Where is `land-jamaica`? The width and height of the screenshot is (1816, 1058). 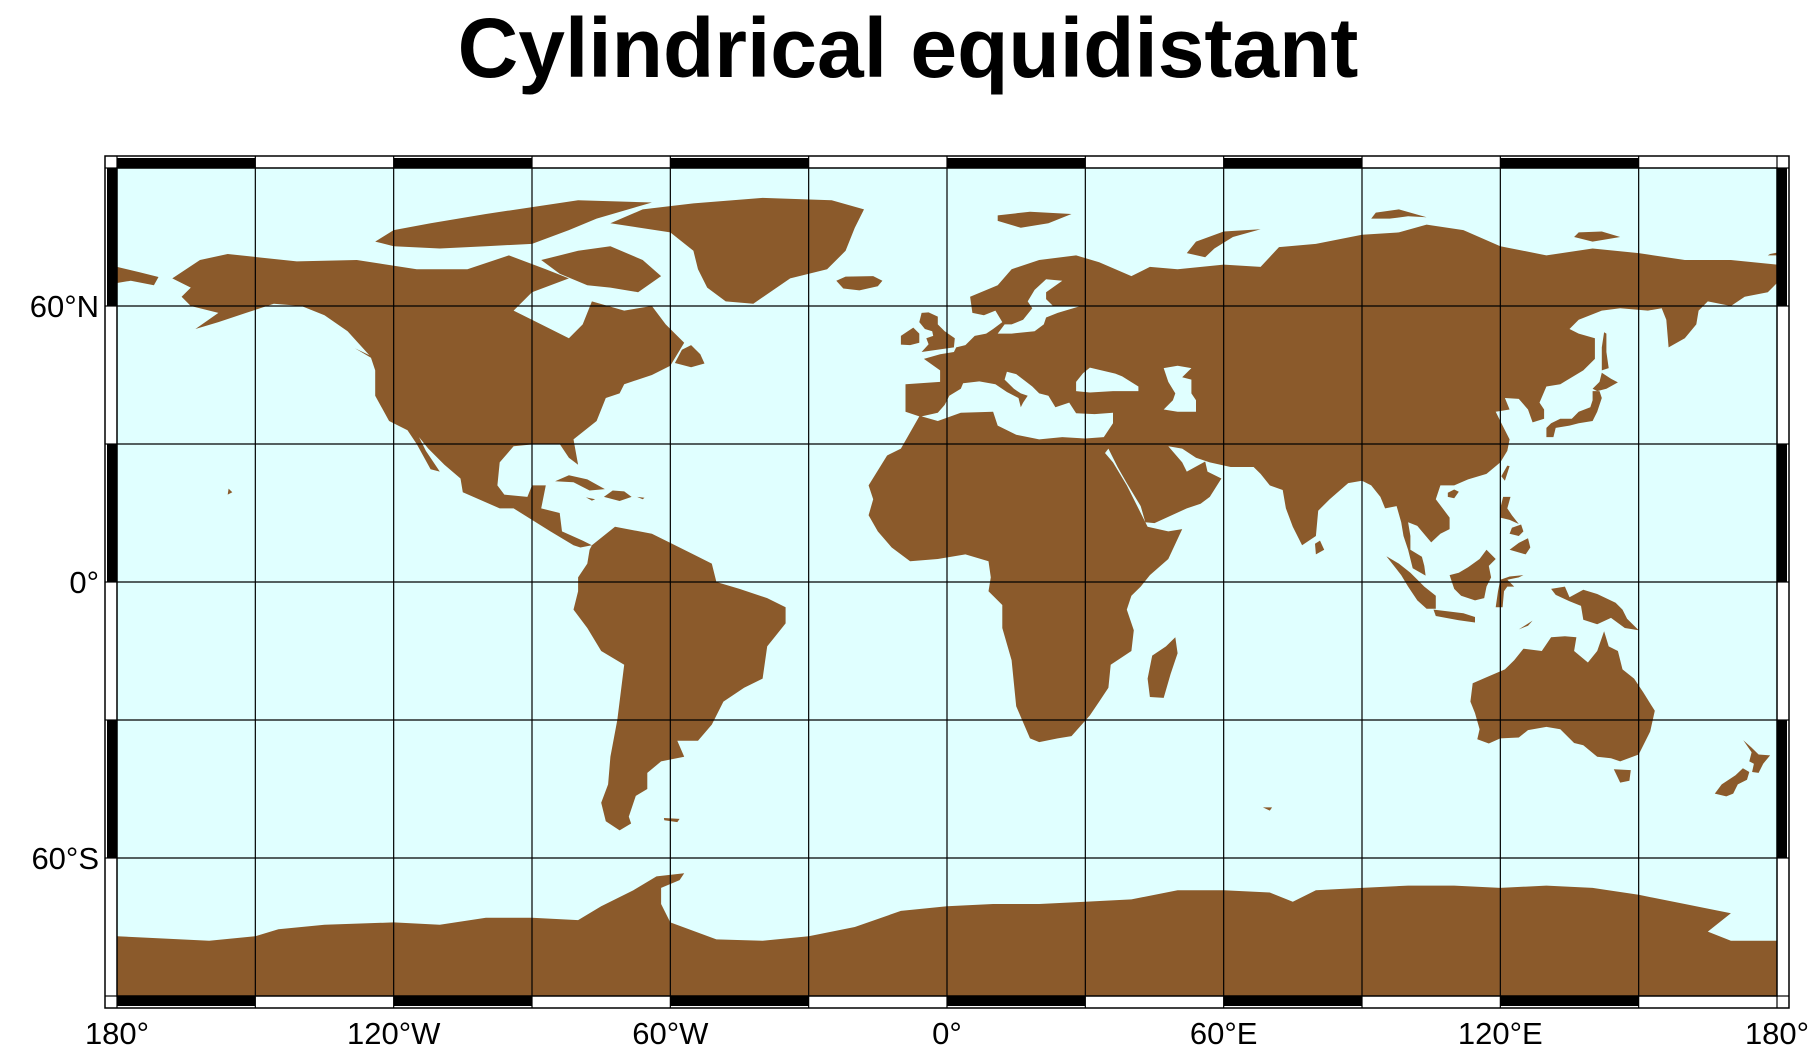 land-jamaica is located at coordinates (591, 499).